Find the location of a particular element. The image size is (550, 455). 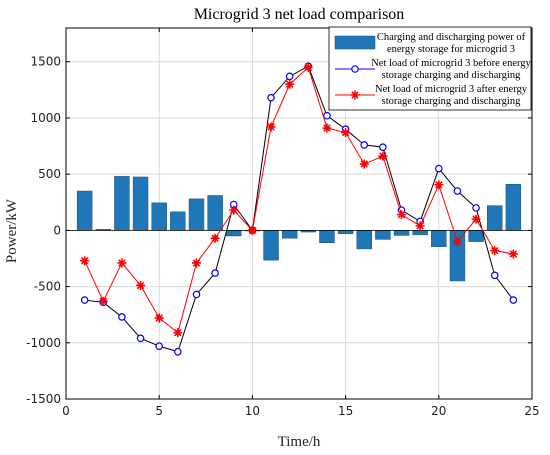

legend-entry-line1: Net load of microgrid 3 after energy is located at coordinates (451, 89).